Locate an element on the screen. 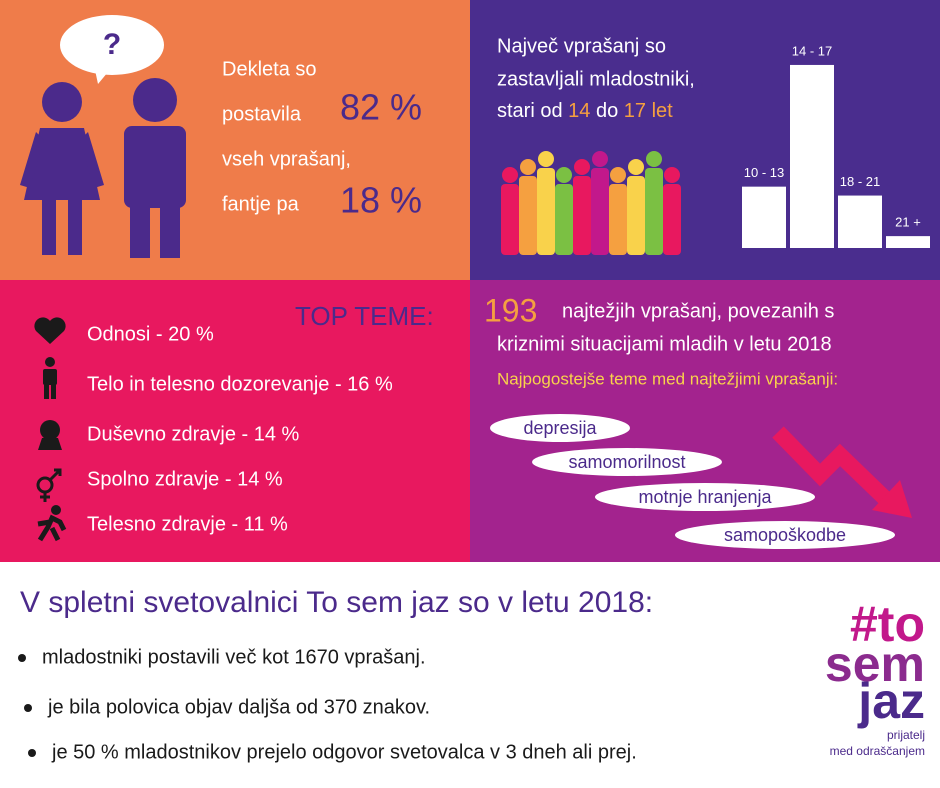 The width and height of the screenshot is (940, 788). logo-text: #to is located at coordinates (887, 624).